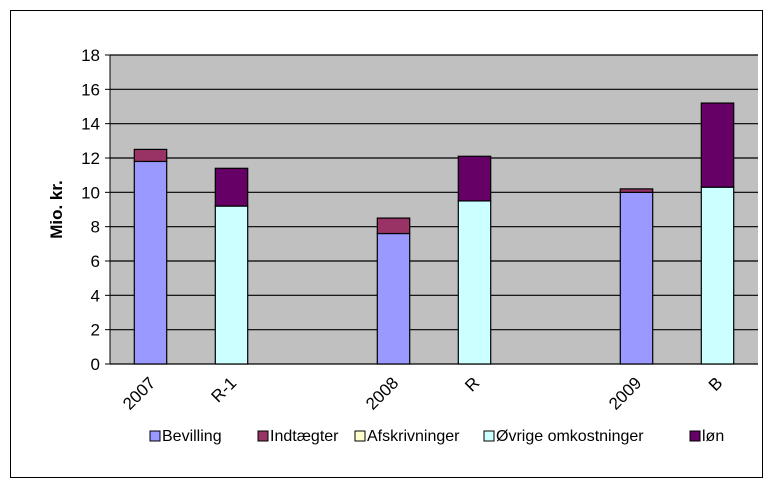 This screenshot has width=775, height=488. What do you see at coordinates (90, 124) in the screenshot?
I see `y-tick-label: 14` at bounding box center [90, 124].